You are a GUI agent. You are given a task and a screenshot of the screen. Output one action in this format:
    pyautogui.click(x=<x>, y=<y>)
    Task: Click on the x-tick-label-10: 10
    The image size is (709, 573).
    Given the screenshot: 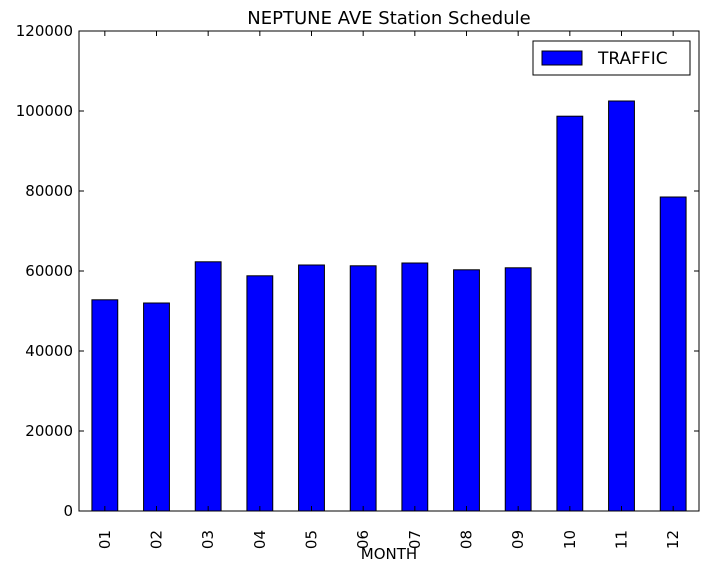 What is the action you would take?
    pyautogui.click(x=570, y=539)
    